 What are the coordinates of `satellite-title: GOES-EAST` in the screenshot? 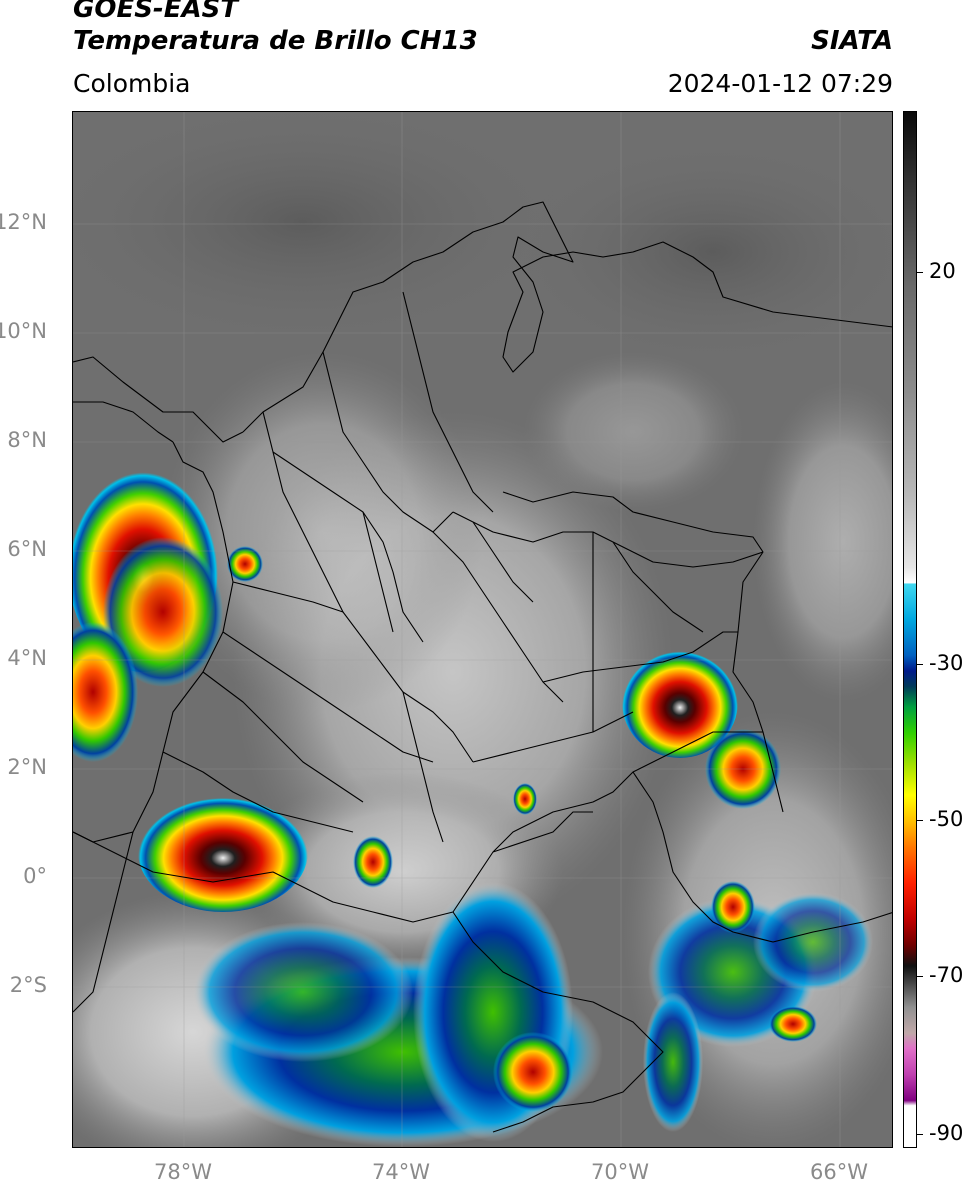 It's located at (156, 12).